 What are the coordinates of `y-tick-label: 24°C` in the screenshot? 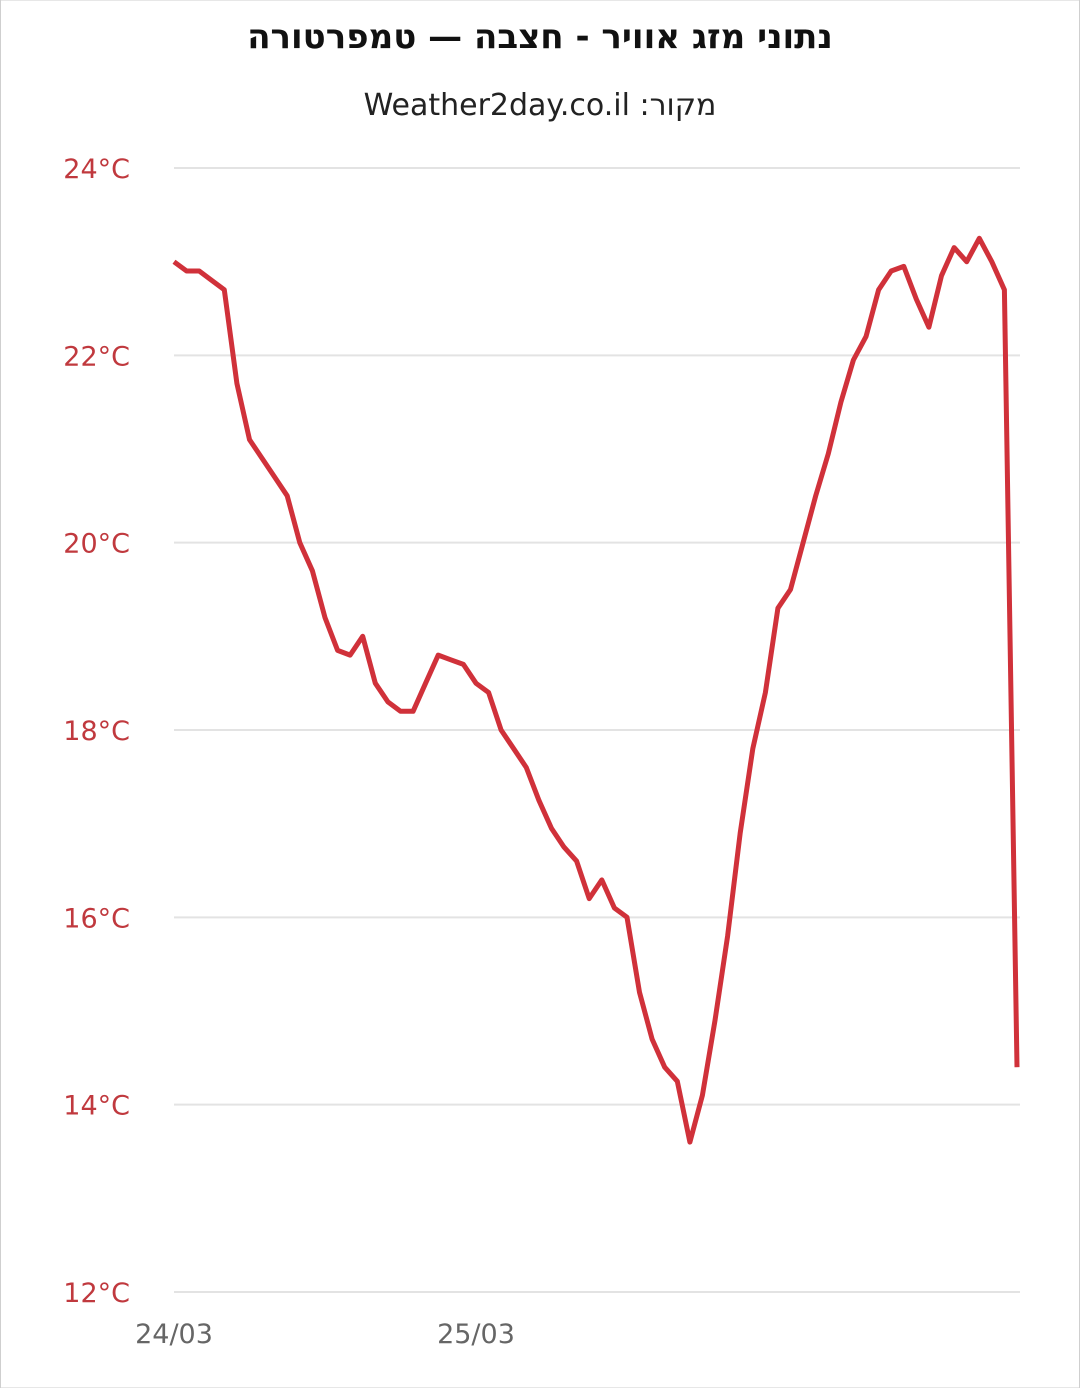 It's located at (96, 169).